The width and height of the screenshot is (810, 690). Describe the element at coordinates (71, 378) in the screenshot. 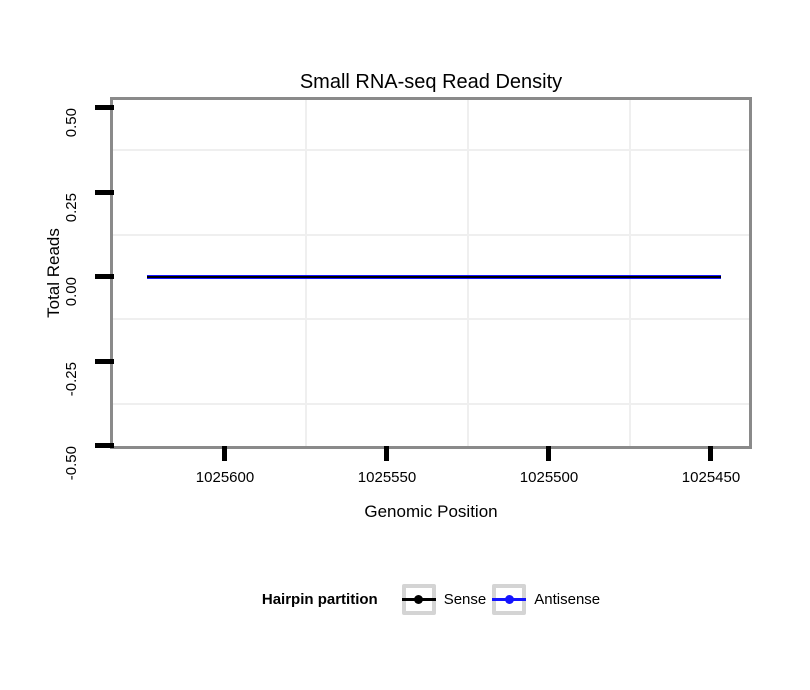

I see `y-tick-label-text: -0.25` at that location.